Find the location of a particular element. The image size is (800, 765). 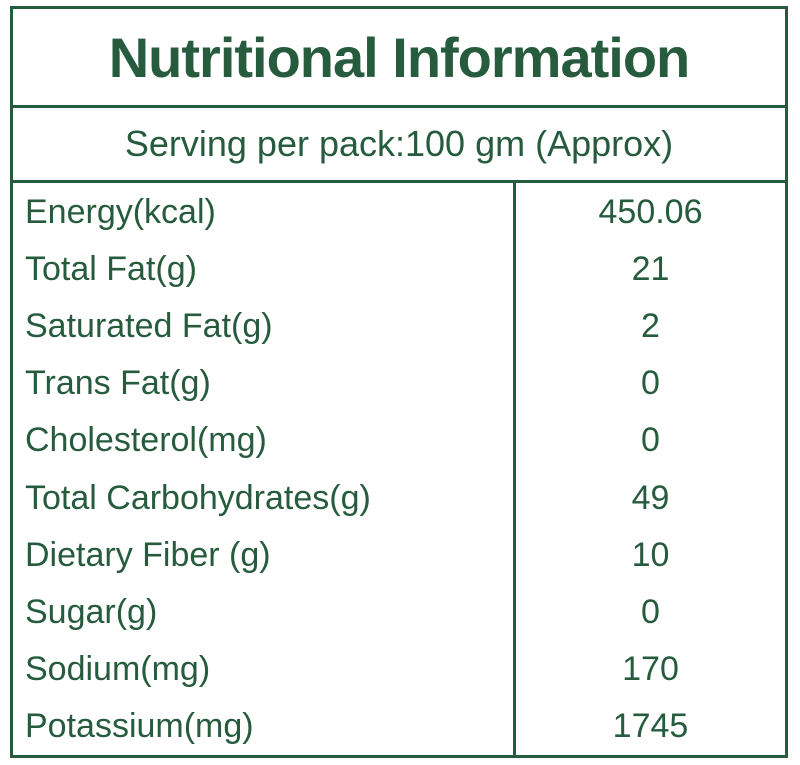

serving-per-pack-text: Serving per pack:100 gm (Approx) is located at coordinates (399, 143).